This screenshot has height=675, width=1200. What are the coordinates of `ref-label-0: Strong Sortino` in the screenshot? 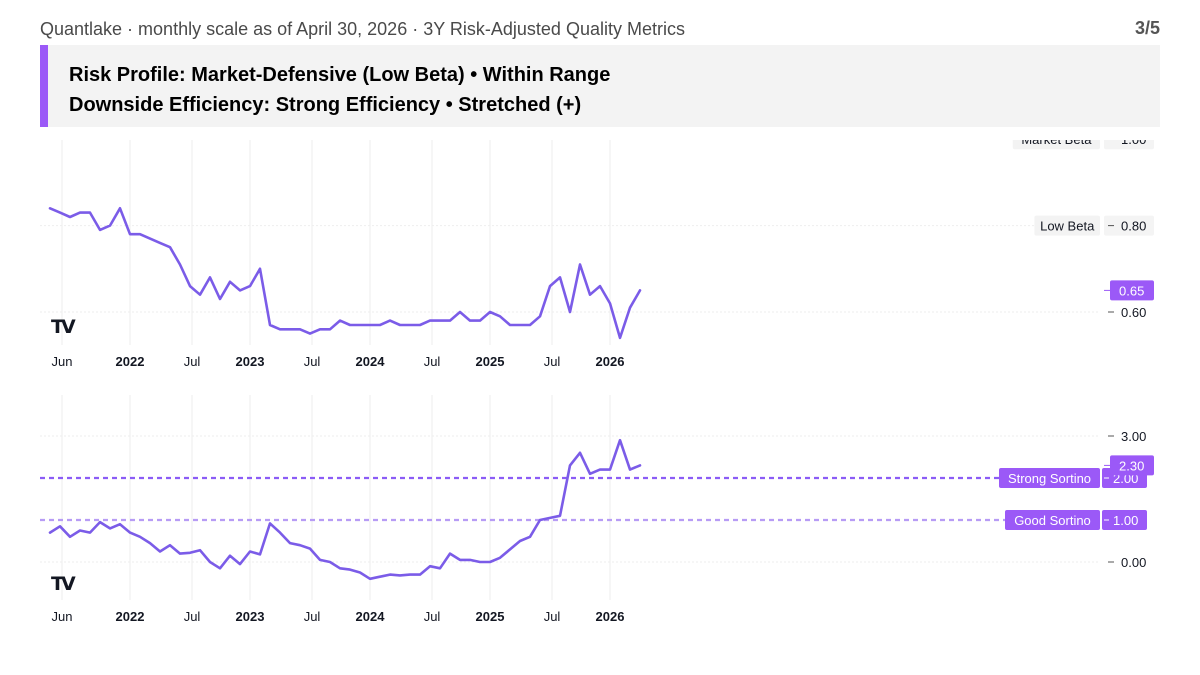 It's located at (1049, 478).